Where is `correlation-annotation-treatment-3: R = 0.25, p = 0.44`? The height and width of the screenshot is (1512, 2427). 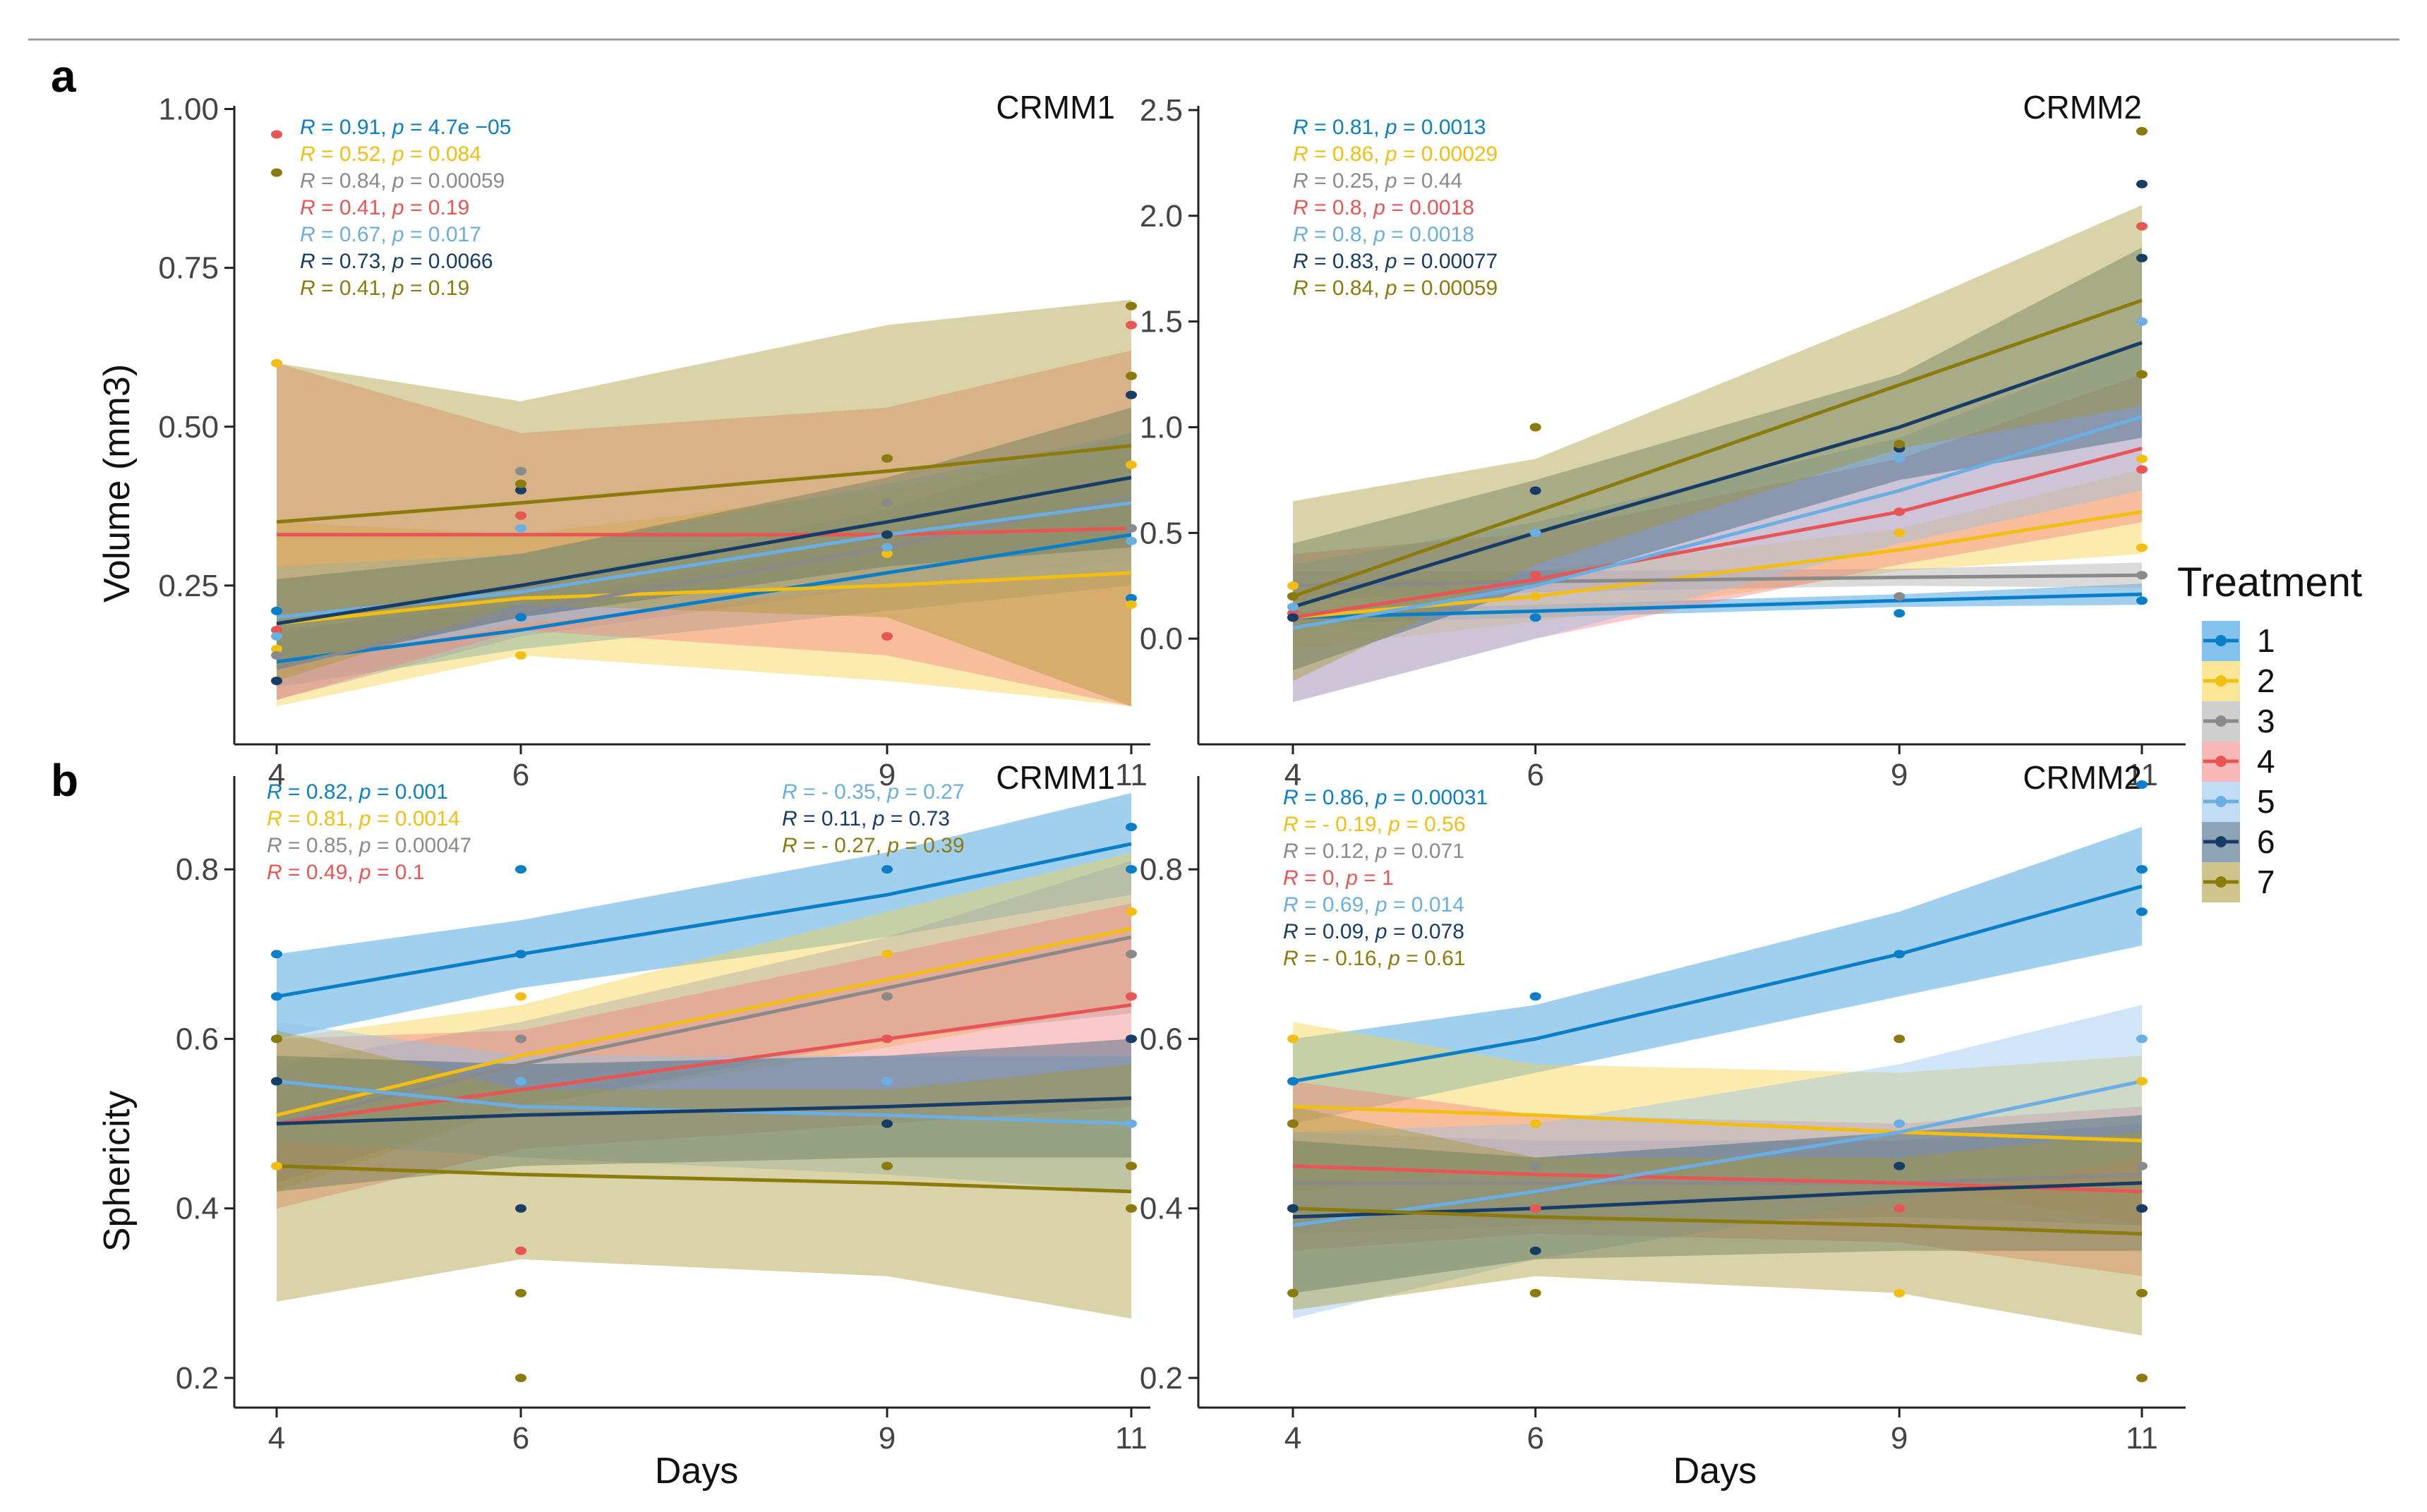
correlation-annotation-treatment-3: R = 0.25, p = 0.44 is located at coordinates (1377, 181).